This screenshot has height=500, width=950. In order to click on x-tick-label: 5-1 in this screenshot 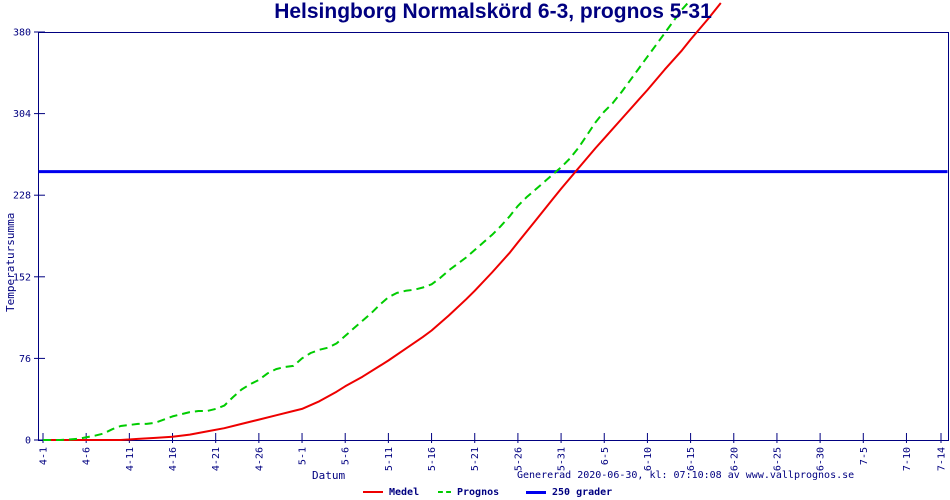, I will do `click(303, 456)`.